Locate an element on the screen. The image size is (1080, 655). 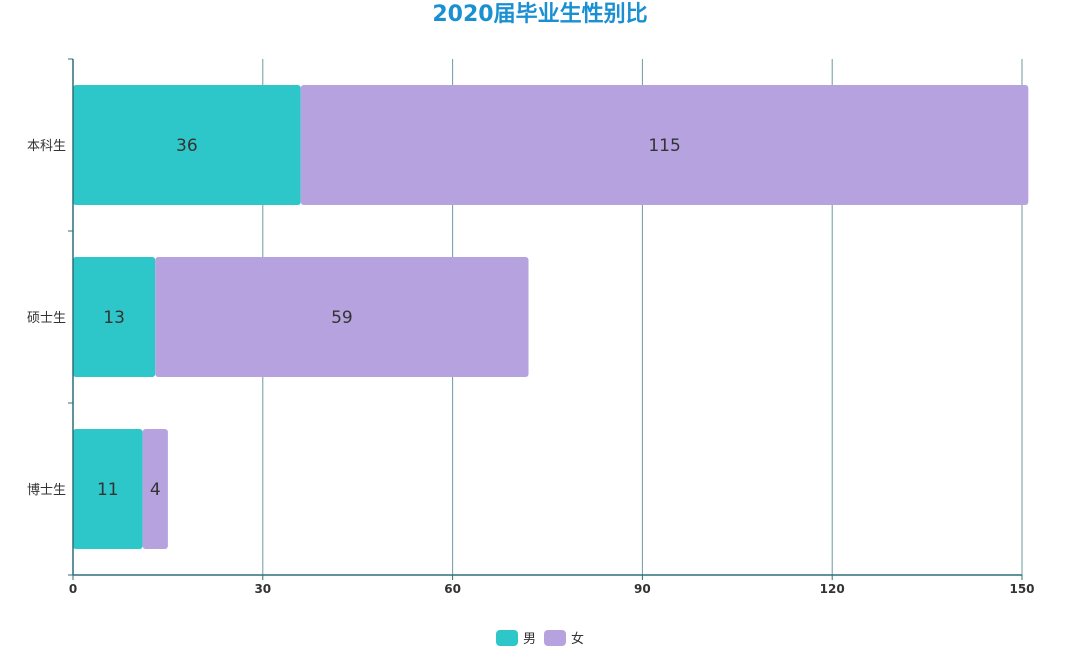
bar-value-label: 115 is located at coordinates (664, 146).